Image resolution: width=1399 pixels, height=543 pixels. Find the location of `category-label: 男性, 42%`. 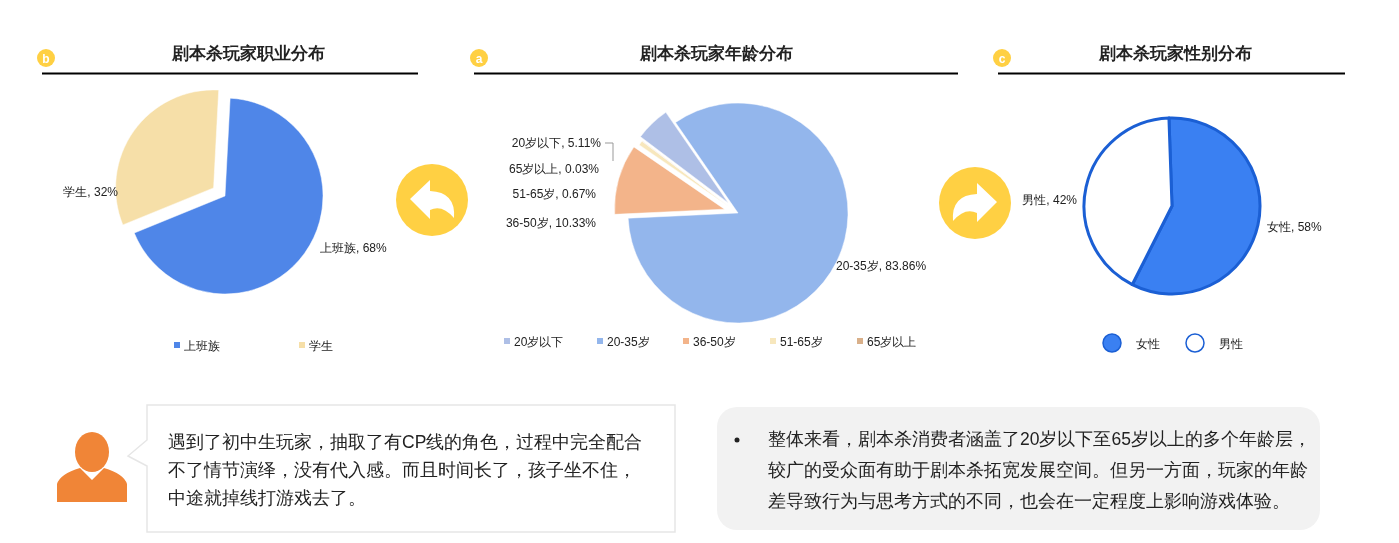

category-label: 男性, 42% is located at coordinates (1049, 200).